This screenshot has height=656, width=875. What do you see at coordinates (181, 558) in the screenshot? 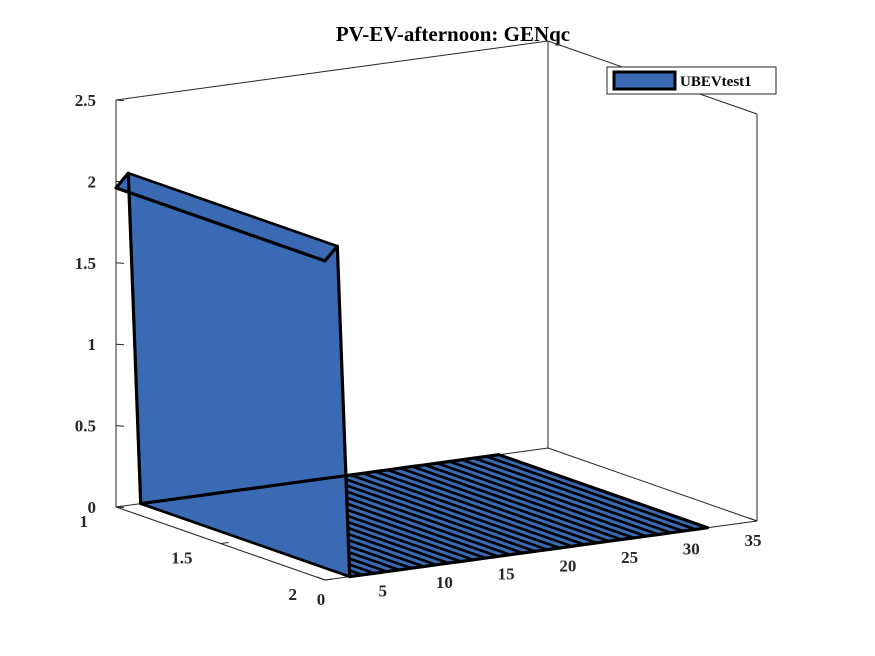
I see `y-tick-label: 1.5` at bounding box center [181, 558].